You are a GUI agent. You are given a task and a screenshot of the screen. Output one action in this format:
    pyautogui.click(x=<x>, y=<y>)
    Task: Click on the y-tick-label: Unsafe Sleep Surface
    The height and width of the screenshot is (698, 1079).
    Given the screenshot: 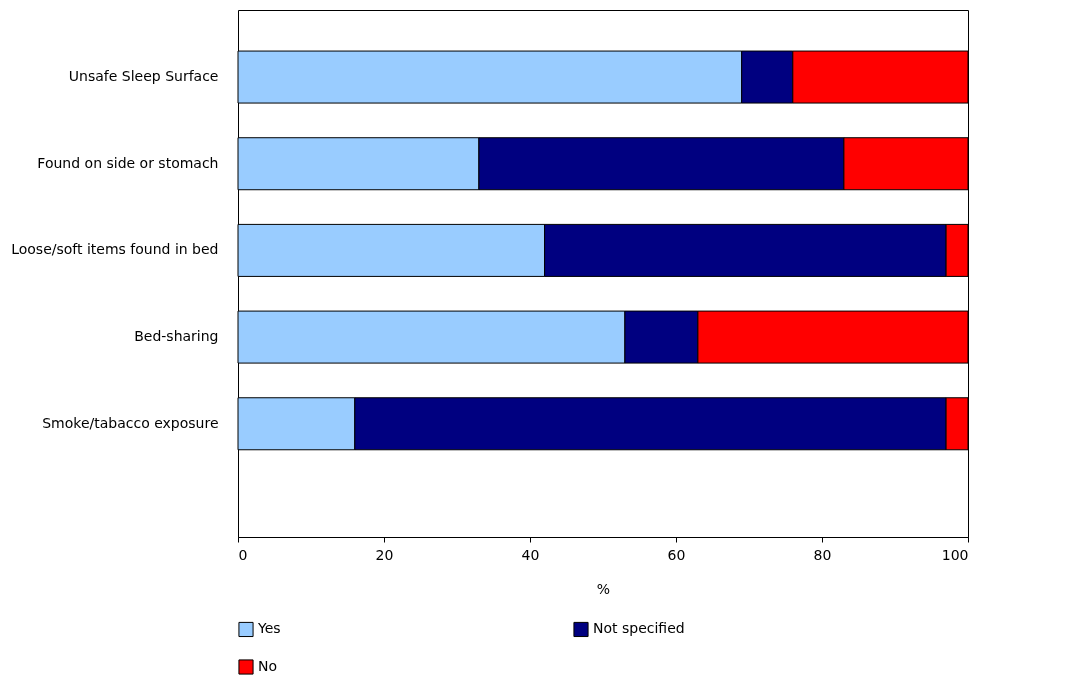 What is the action you would take?
    pyautogui.click(x=143, y=76)
    